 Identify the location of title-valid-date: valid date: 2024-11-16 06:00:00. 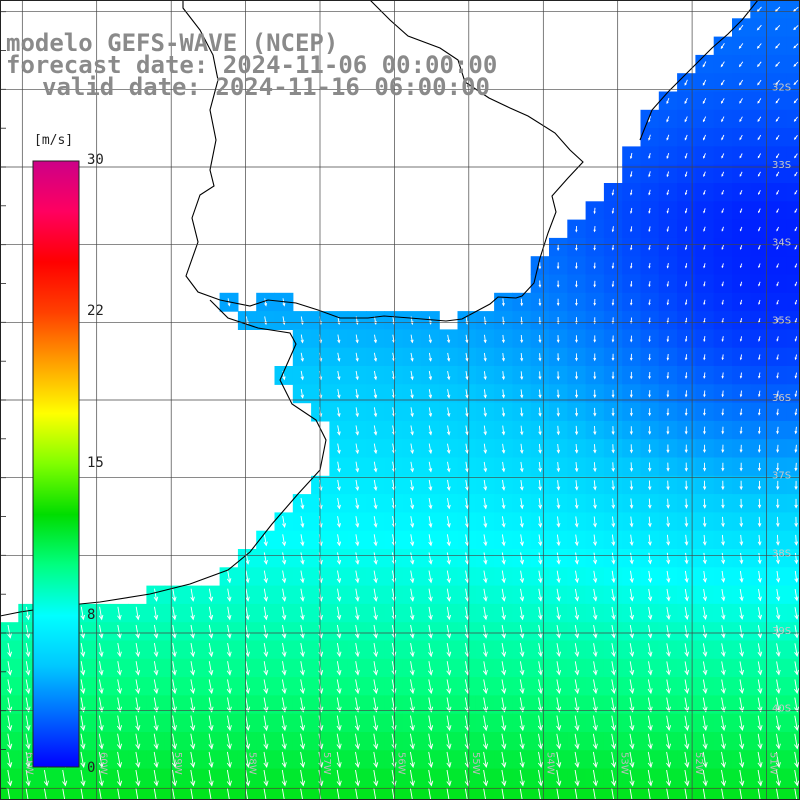
(266, 87).